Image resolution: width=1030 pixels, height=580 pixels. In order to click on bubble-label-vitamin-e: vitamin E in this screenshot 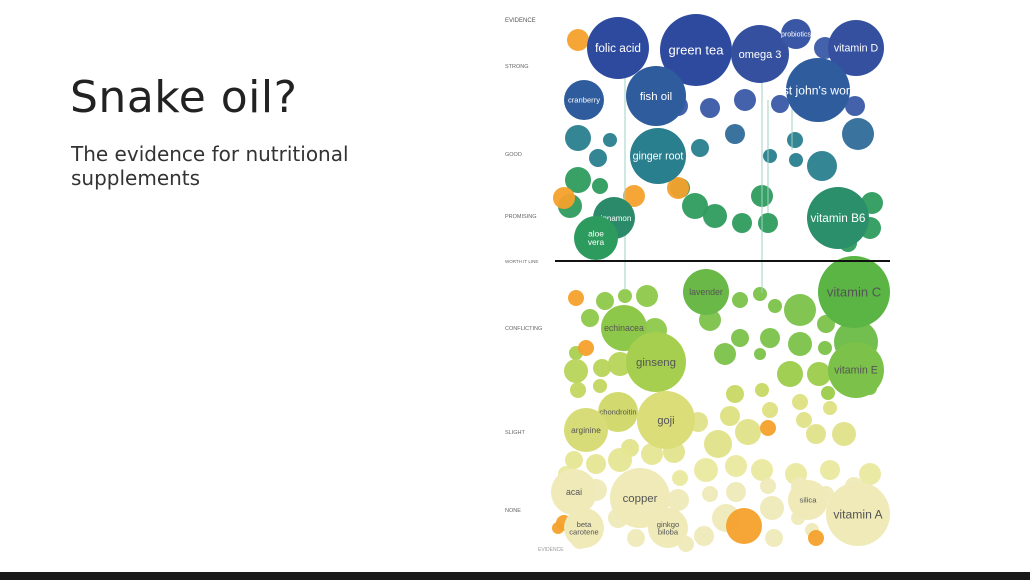, I will do `click(856, 371)`.